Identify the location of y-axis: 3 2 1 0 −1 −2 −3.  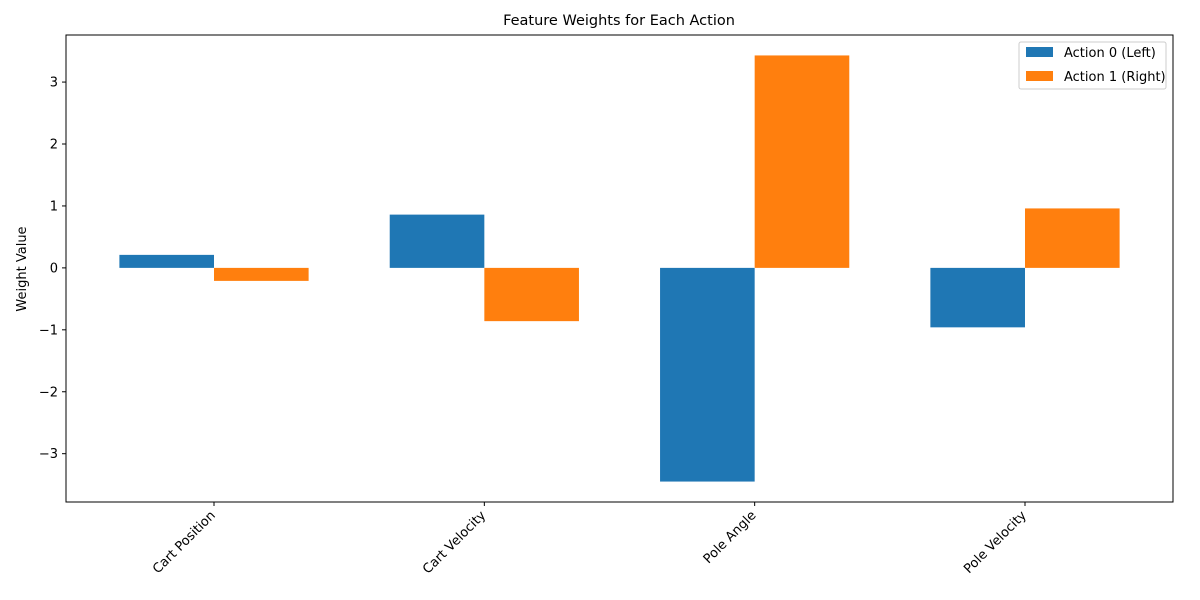
(52, 269).